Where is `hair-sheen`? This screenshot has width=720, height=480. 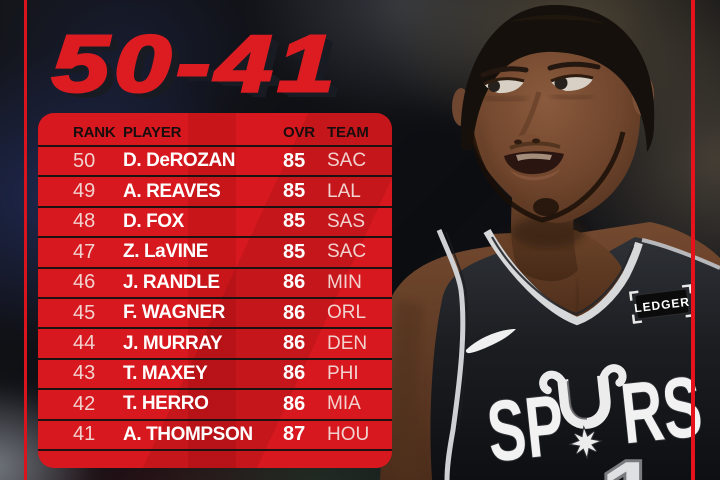 hair-sheen is located at coordinates (557, 19).